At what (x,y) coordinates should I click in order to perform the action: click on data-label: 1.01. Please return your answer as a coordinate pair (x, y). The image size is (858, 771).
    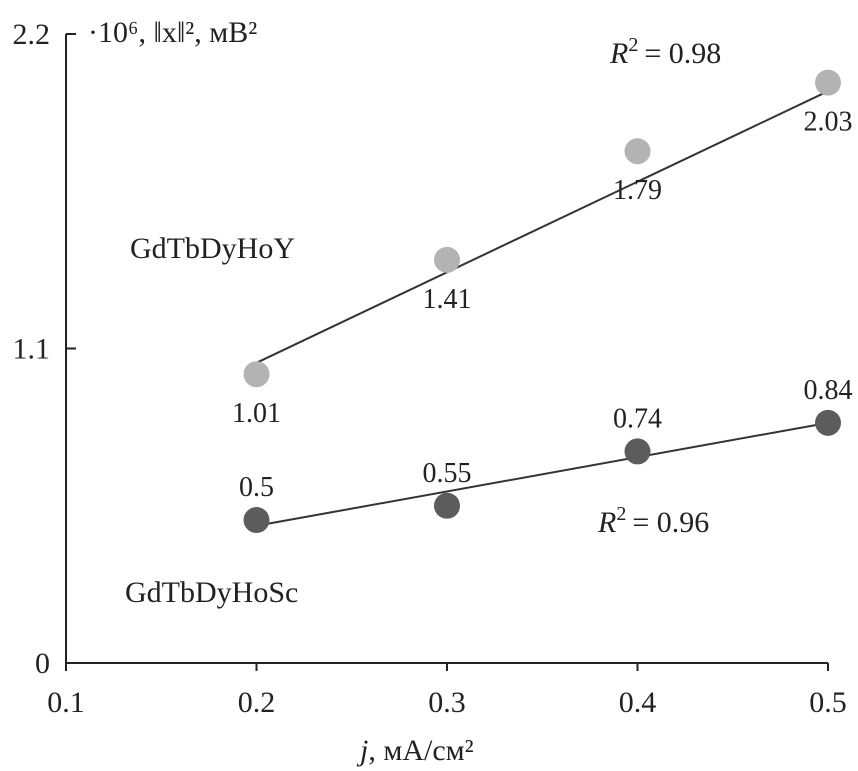
    Looking at the image, I should click on (256, 413).